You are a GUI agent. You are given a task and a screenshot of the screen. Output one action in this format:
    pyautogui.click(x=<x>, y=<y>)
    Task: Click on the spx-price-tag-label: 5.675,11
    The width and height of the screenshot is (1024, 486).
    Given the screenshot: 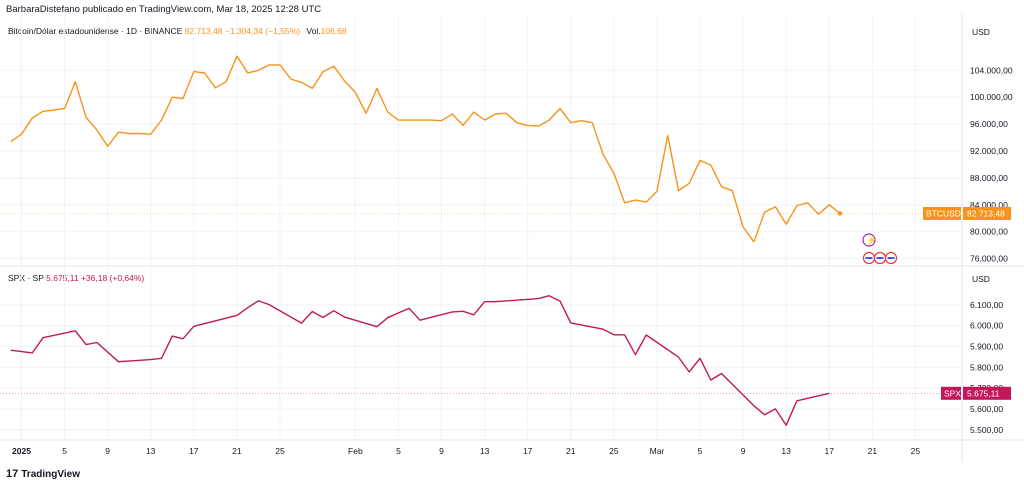 What is the action you would take?
    pyautogui.click(x=983, y=393)
    